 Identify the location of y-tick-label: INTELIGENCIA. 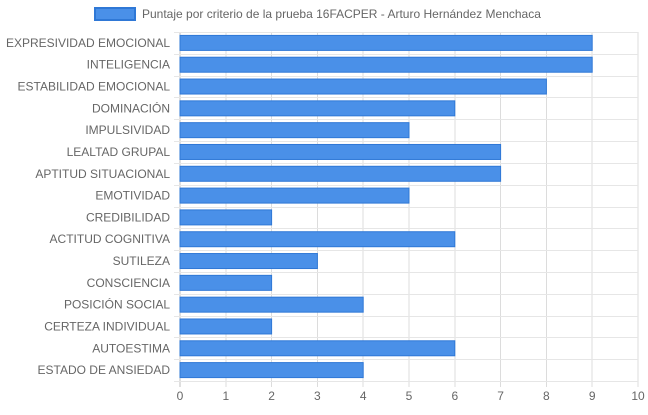
(128, 65).